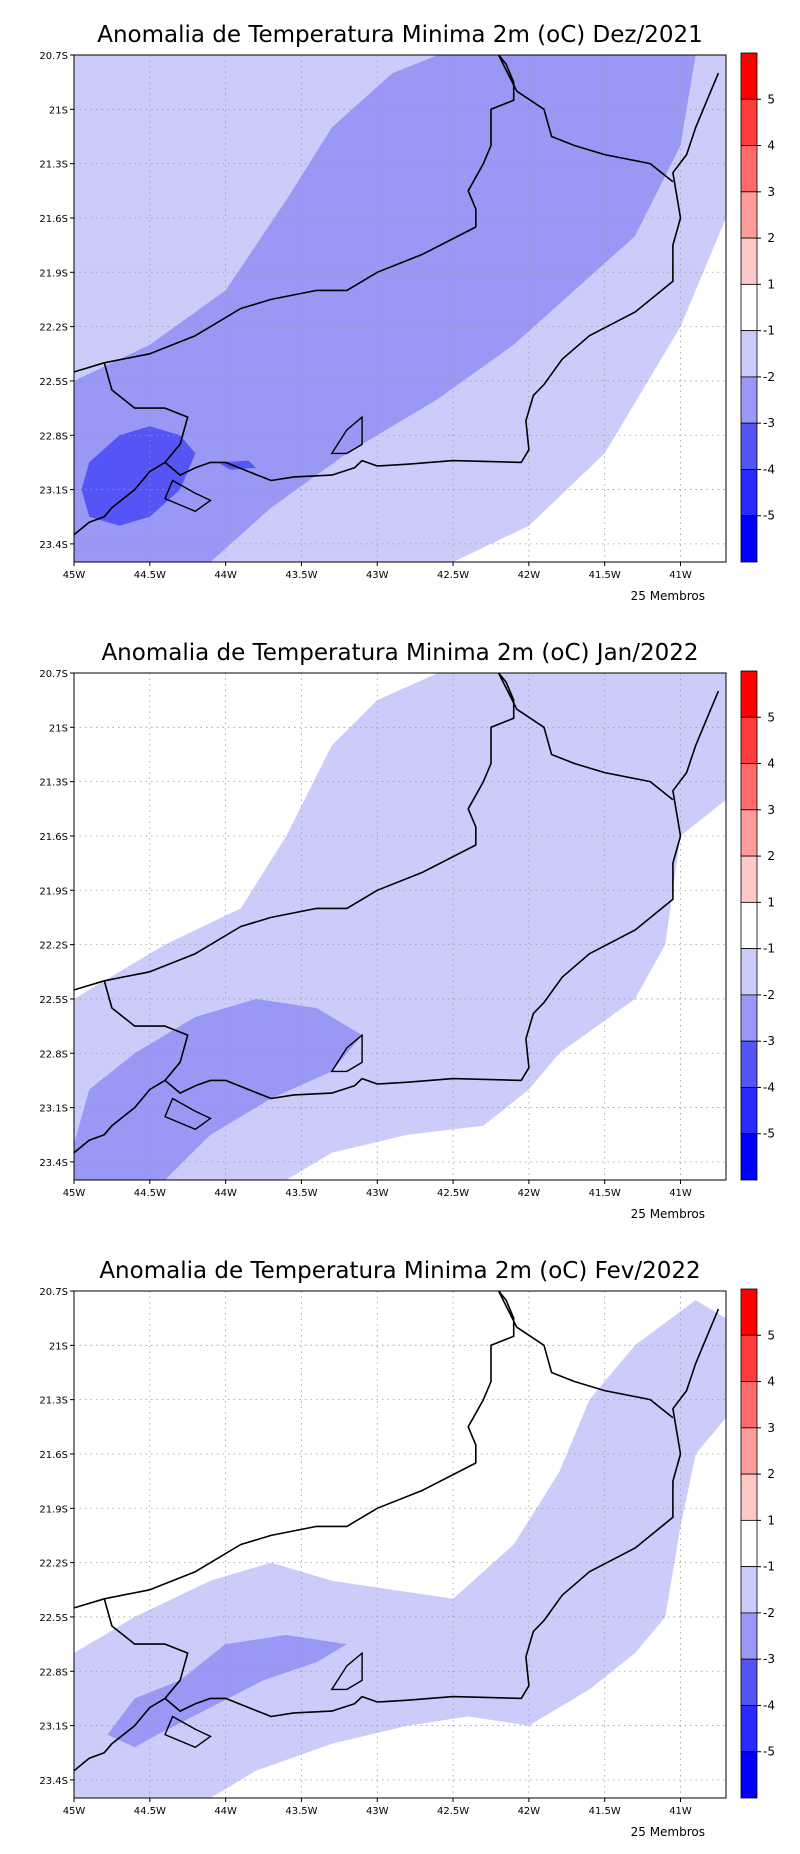 Image resolution: width=800 pixels, height=1854 pixels. I want to click on colorbar-level-label: 2, so click(771, 238).